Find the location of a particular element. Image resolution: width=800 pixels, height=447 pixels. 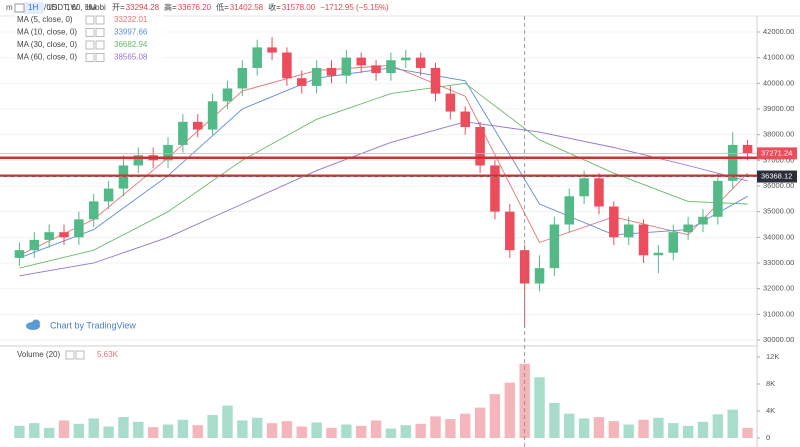

toolbar-button: 1H is located at coordinates (33, 7).